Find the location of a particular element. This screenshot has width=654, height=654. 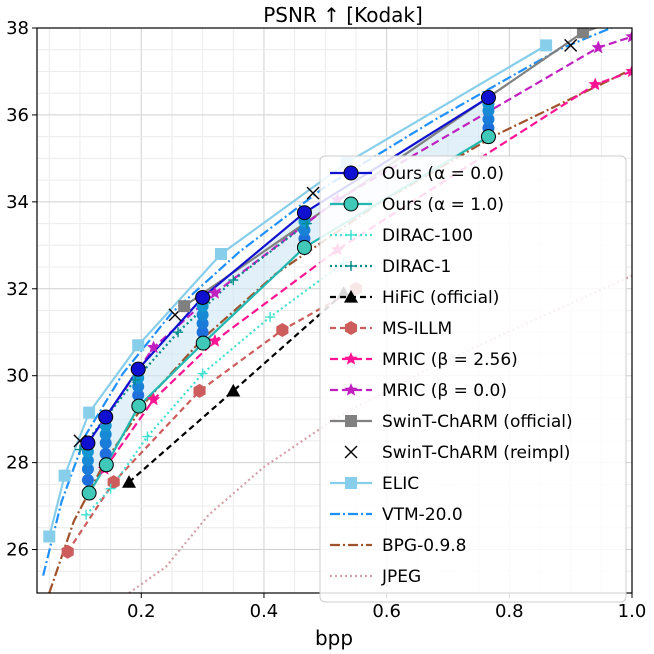

legend-label: BPG-0.9.8 is located at coordinates (424, 546).